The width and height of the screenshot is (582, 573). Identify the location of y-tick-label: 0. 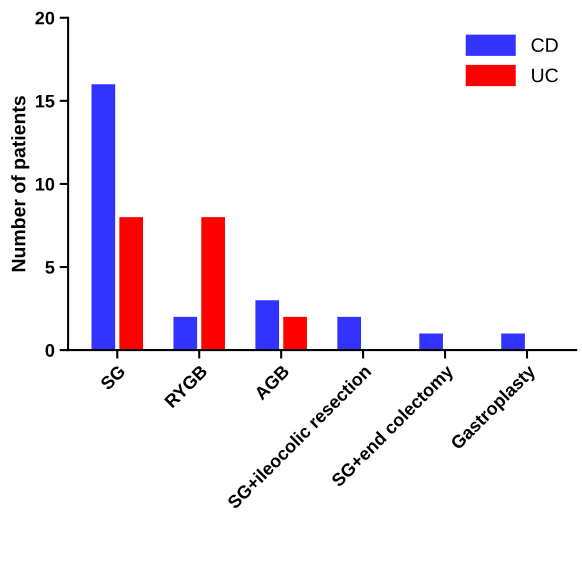
(50, 350).